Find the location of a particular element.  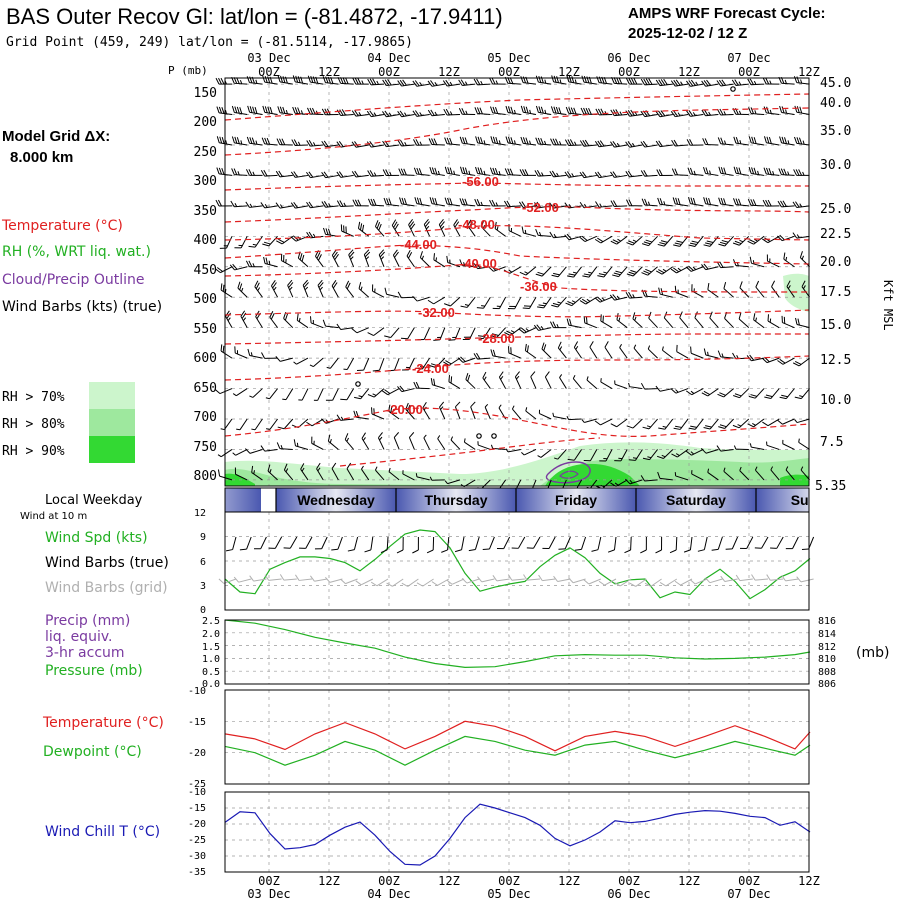

rh90-swatch is located at coordinates (112, 449).